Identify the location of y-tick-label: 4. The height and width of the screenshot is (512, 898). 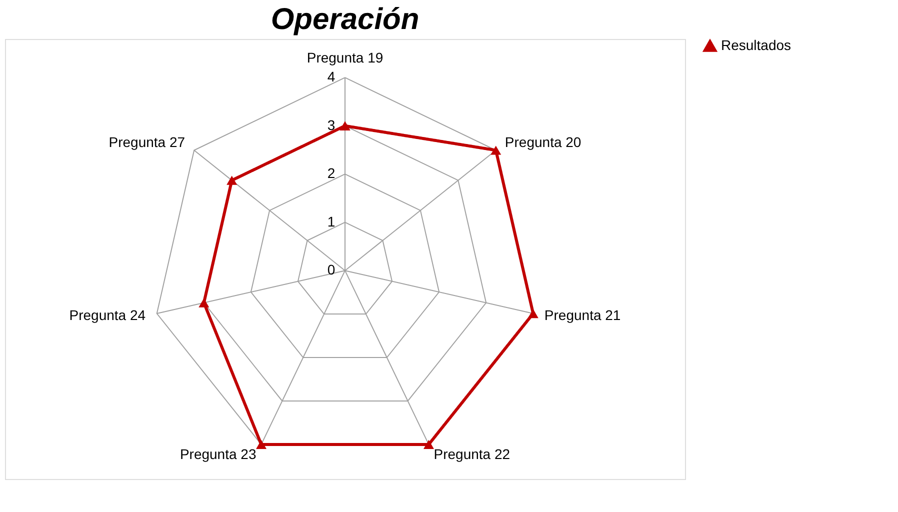
(331, 76).